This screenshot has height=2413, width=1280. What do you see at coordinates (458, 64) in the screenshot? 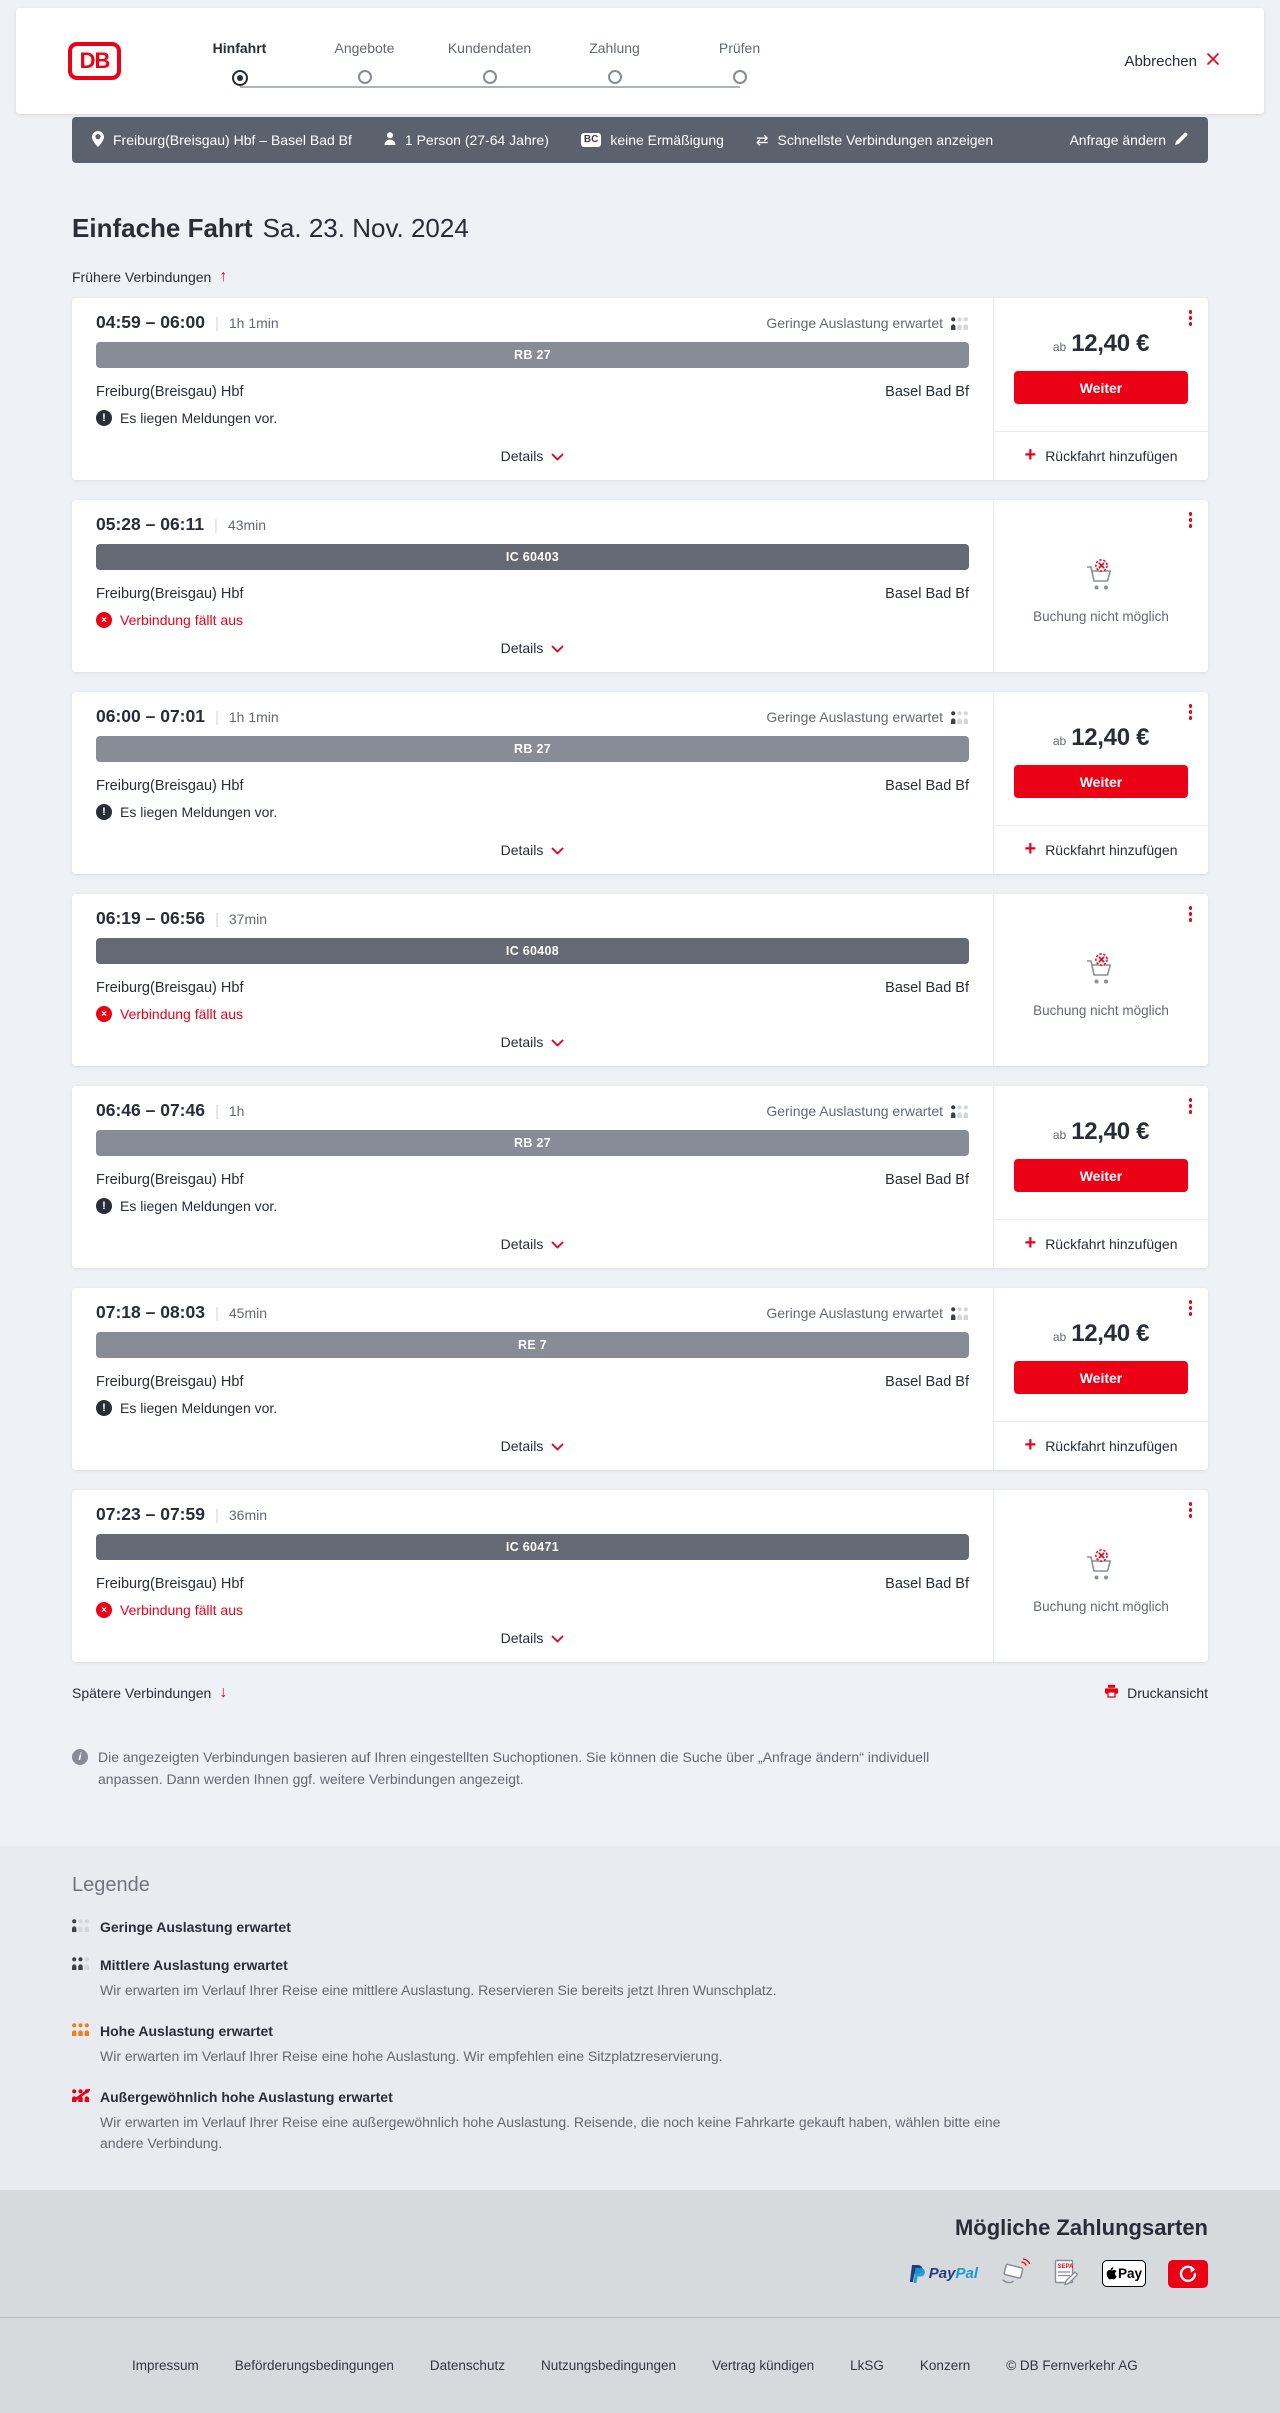
I see `step-kundendaten: Kundendaten` at bounding box center [458, 64].